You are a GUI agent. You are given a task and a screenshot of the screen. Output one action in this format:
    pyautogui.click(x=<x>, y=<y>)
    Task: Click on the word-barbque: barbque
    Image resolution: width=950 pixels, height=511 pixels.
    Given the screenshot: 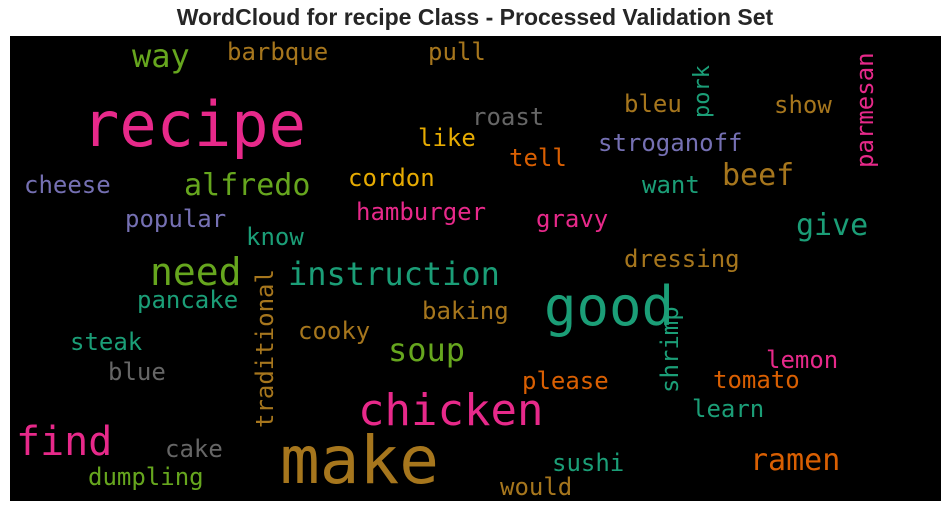 What is the action you would take?
    pyautogui.click(x=278, y=52)
    